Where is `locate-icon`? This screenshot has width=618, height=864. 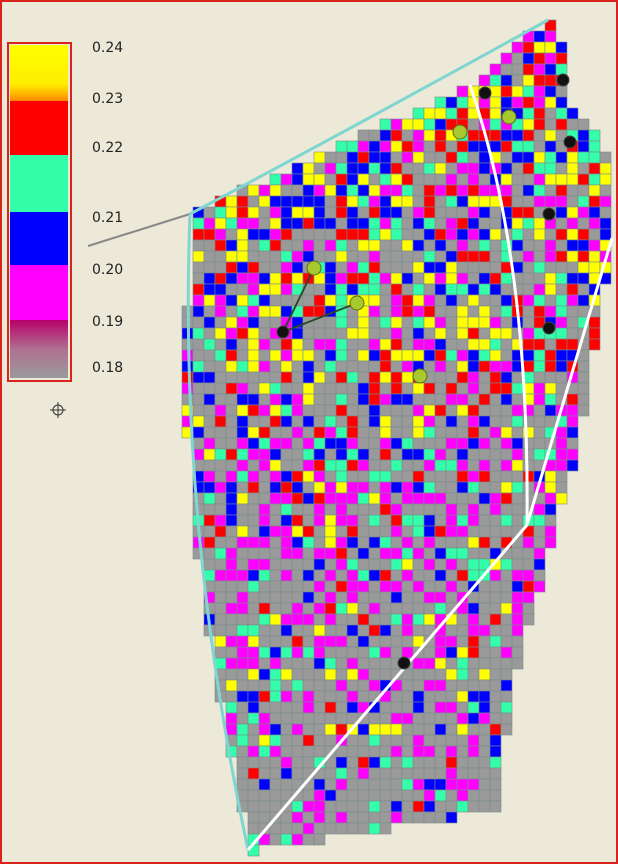 locate-icon is located at coordinates (58, 410).